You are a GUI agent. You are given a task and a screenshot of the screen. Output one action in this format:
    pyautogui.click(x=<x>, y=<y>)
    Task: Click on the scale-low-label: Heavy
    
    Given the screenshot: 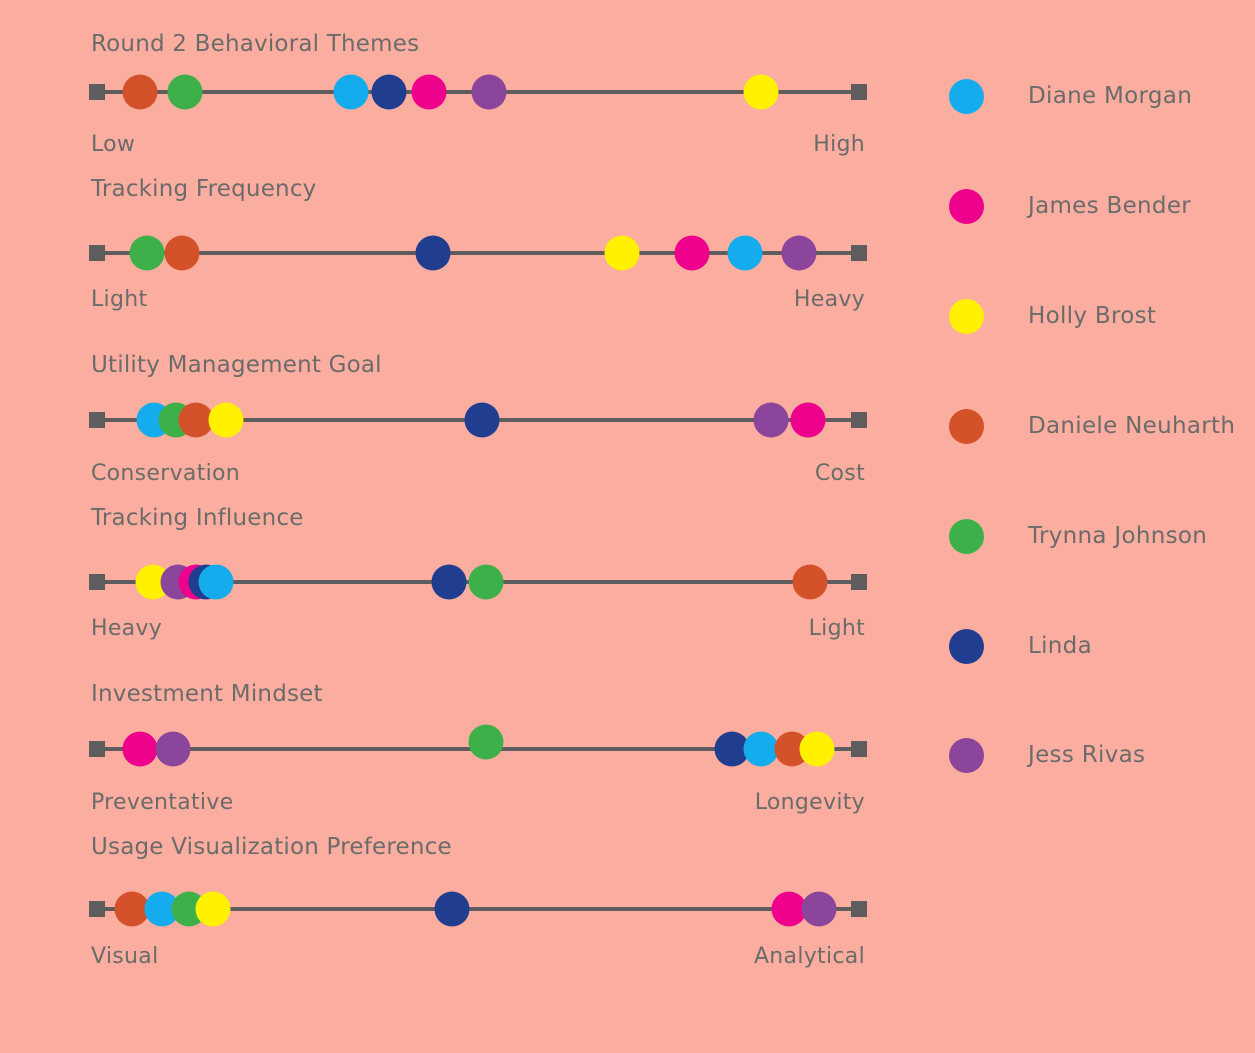 What is the action you would take?
    pyautogui.click(x=127, y=628)
    